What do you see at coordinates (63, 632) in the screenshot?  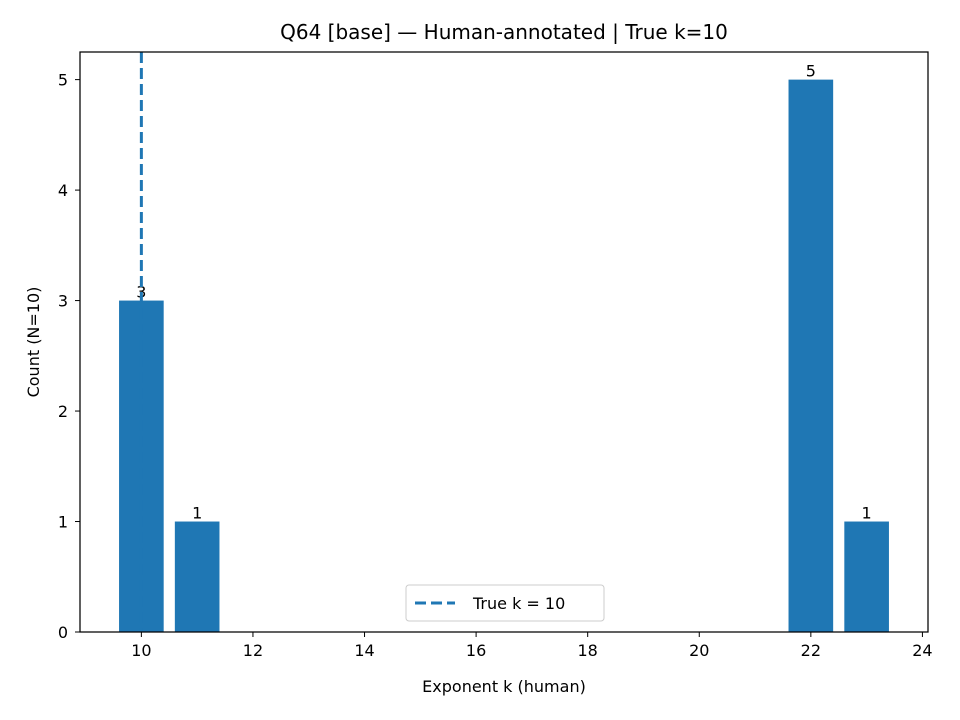 I see `y-tick-label: 0` at bounding box center [63, 632].